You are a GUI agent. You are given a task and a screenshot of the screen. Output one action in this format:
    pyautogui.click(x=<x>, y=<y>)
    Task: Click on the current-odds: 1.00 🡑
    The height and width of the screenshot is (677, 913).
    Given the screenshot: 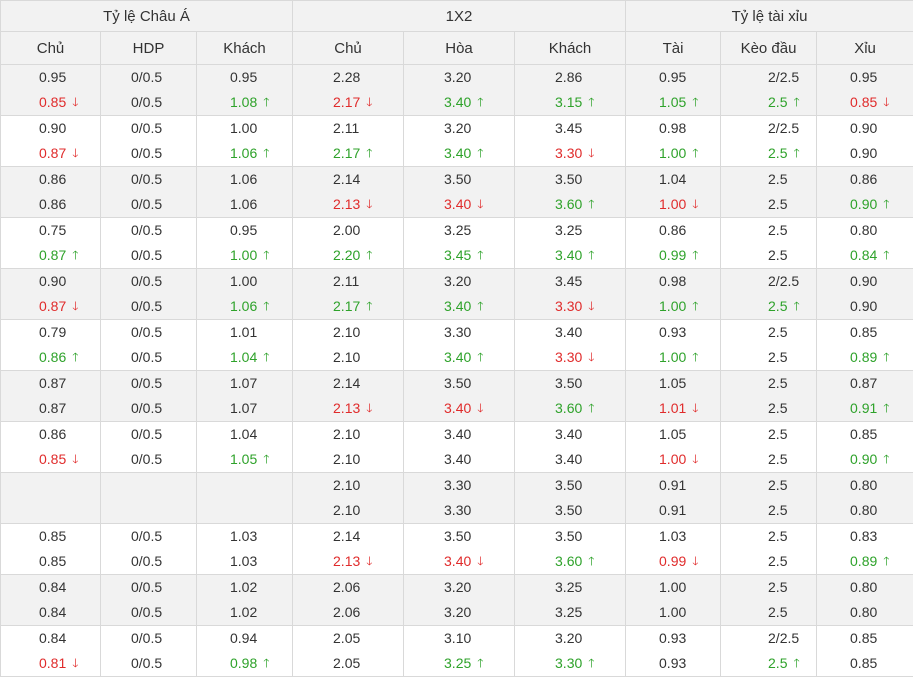 What is the action you would take?
    pyautogui.click(x=673, y=153)
    